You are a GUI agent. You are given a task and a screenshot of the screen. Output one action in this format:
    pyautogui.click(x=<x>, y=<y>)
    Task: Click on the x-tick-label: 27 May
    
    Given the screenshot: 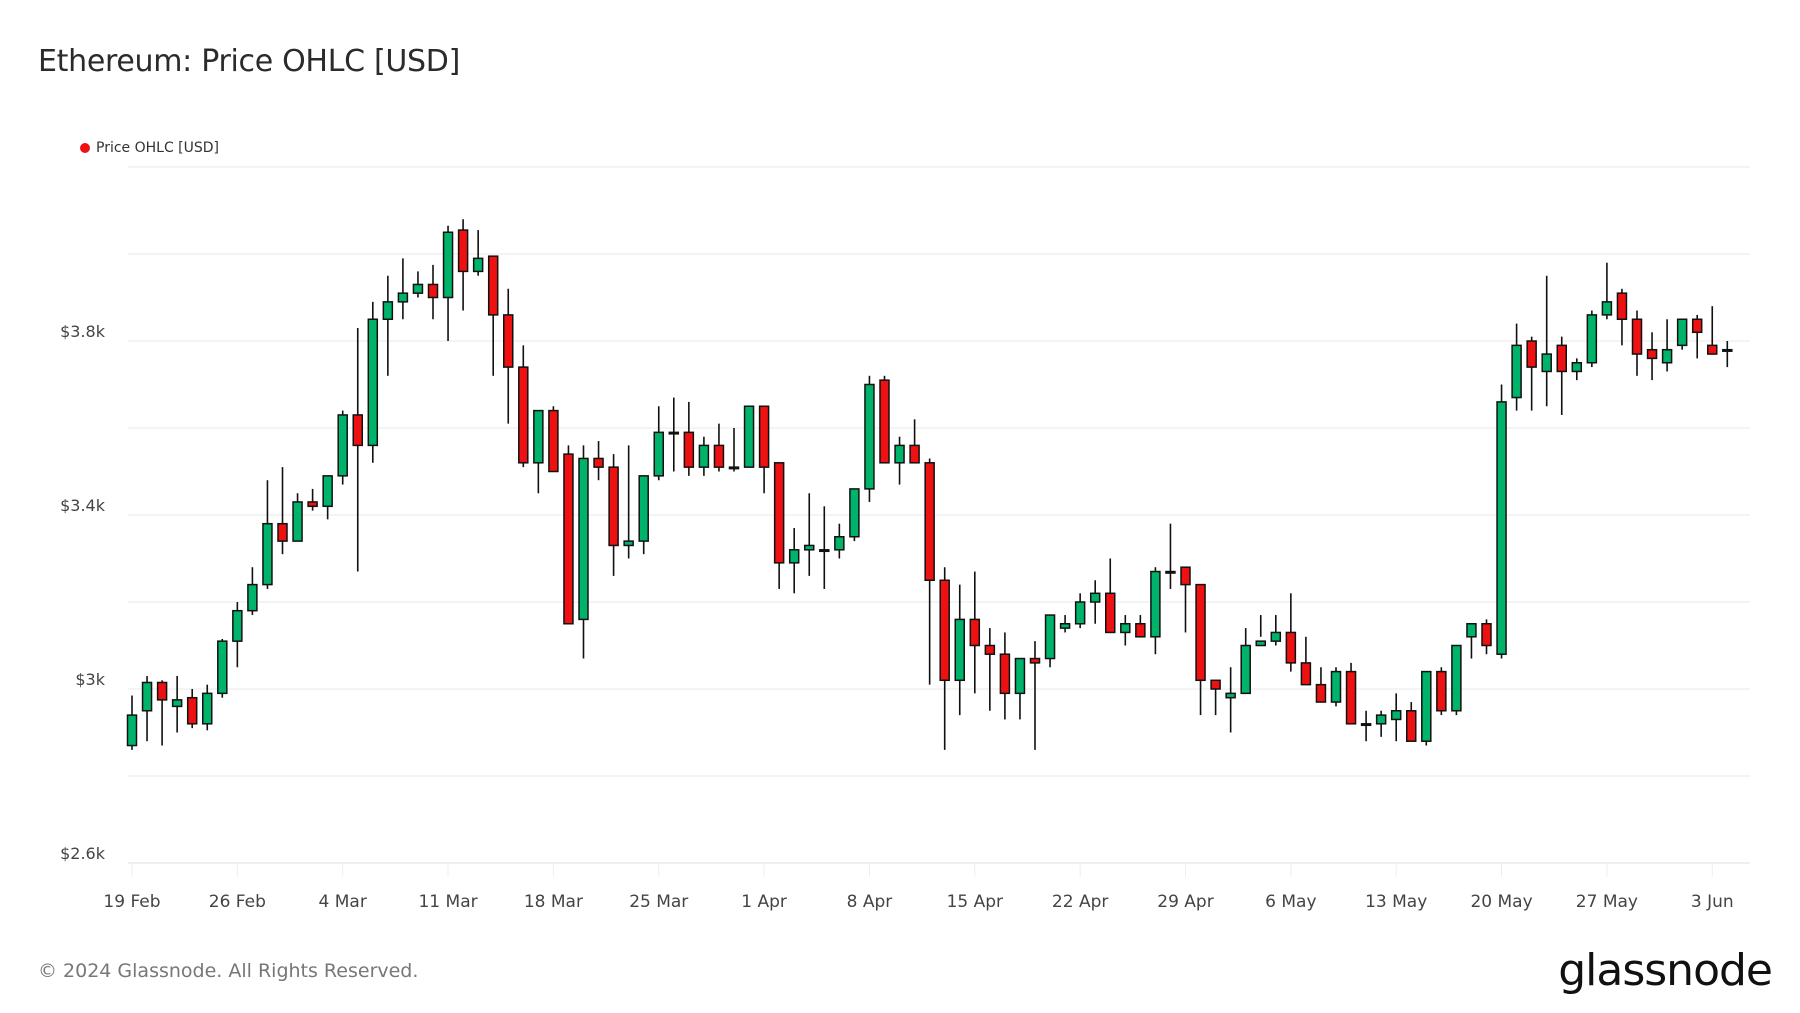 What is the action you would take?
    pyautogui.click(x=1607, y=902)
    